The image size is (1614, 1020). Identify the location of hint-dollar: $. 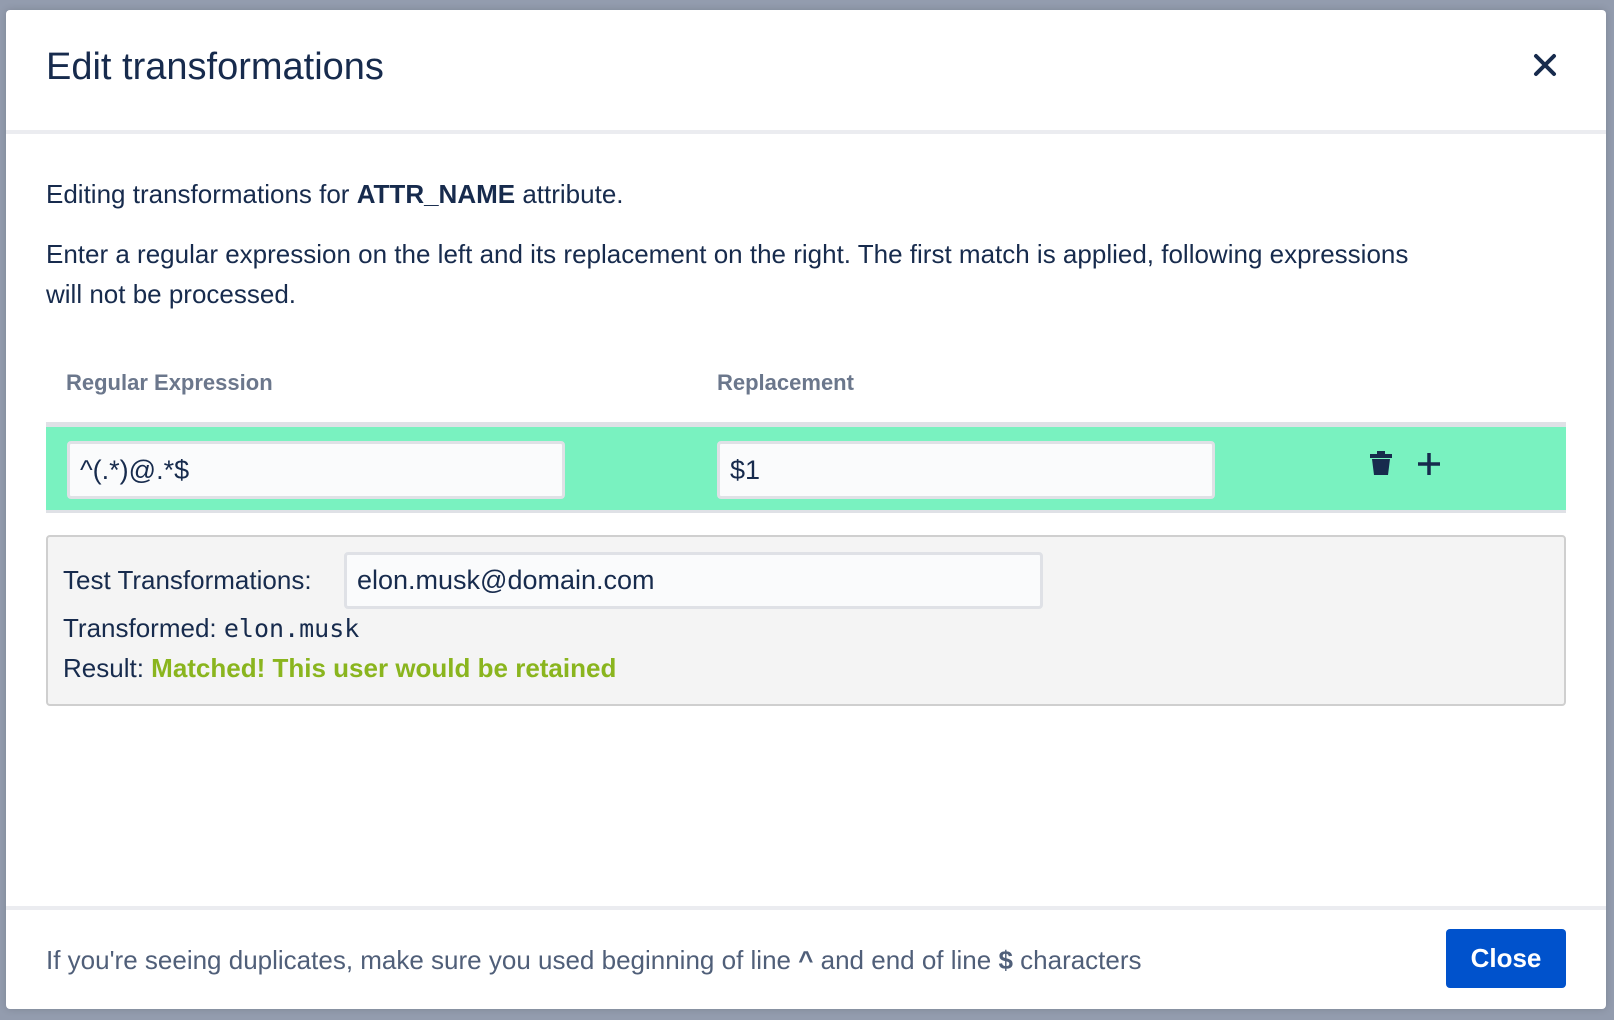
(1005, 960).